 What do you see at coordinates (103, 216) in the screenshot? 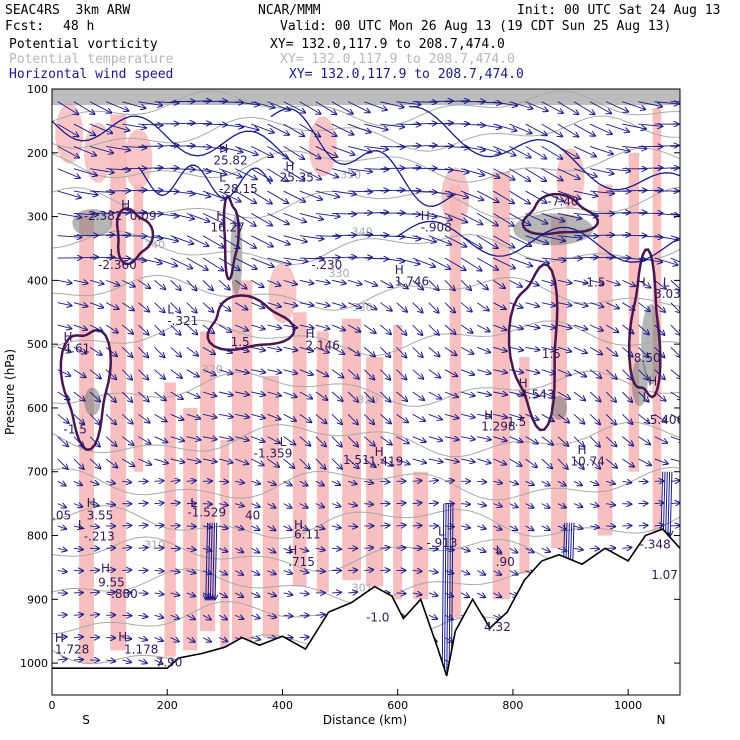
I see `extremum-label: -2.382` at bounding box center [103, 216].